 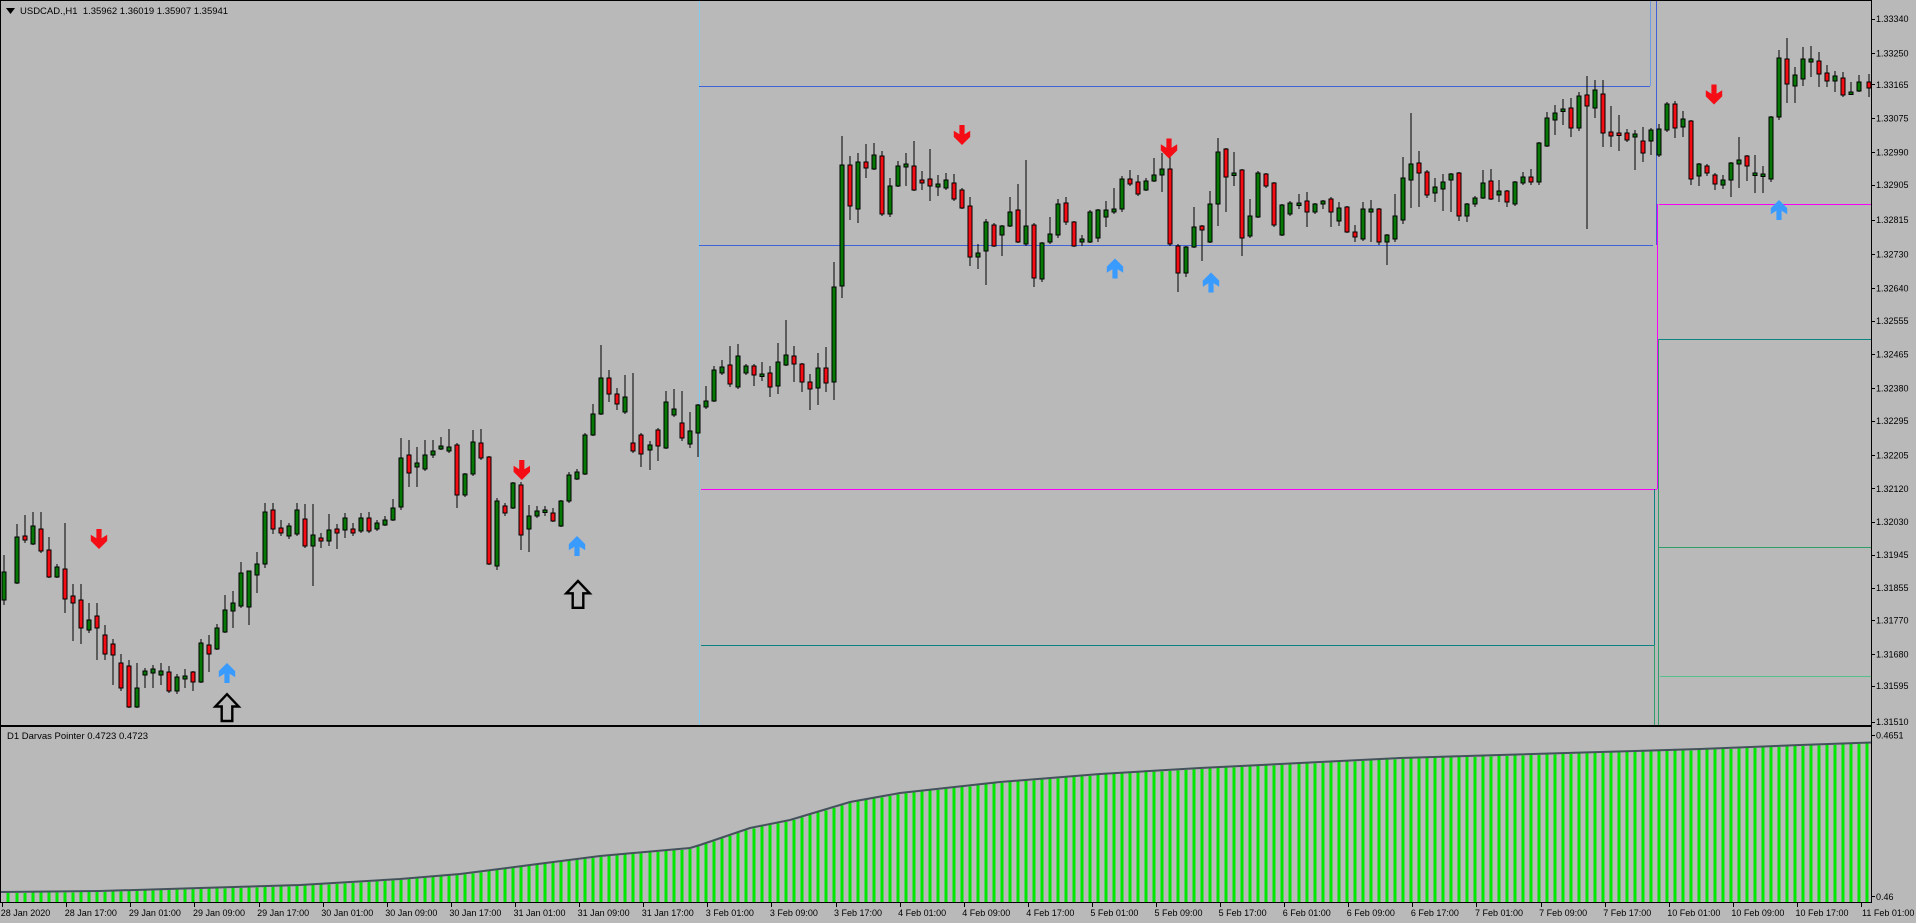 What do you see at coordinates (283, 913) in the screenshot?
I see `svg-text: 29 Jan 17:00` at bounding box center [283, 913].